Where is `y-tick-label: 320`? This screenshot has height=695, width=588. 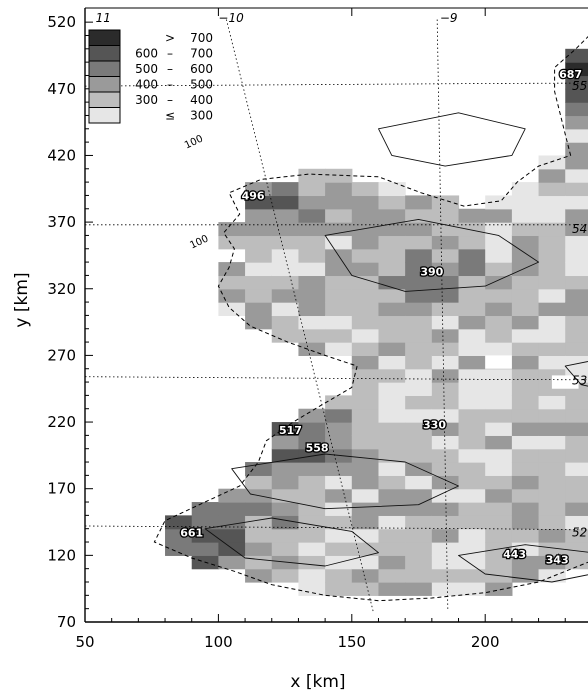
y-tick-label: 320 is located at coordinates (61, 289).